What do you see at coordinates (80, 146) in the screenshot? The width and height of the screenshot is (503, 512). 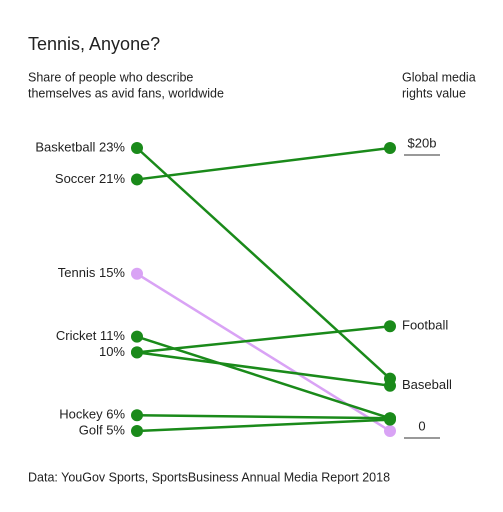 I see `start-label: Basketball 23%` at bounding box center [80, 146].